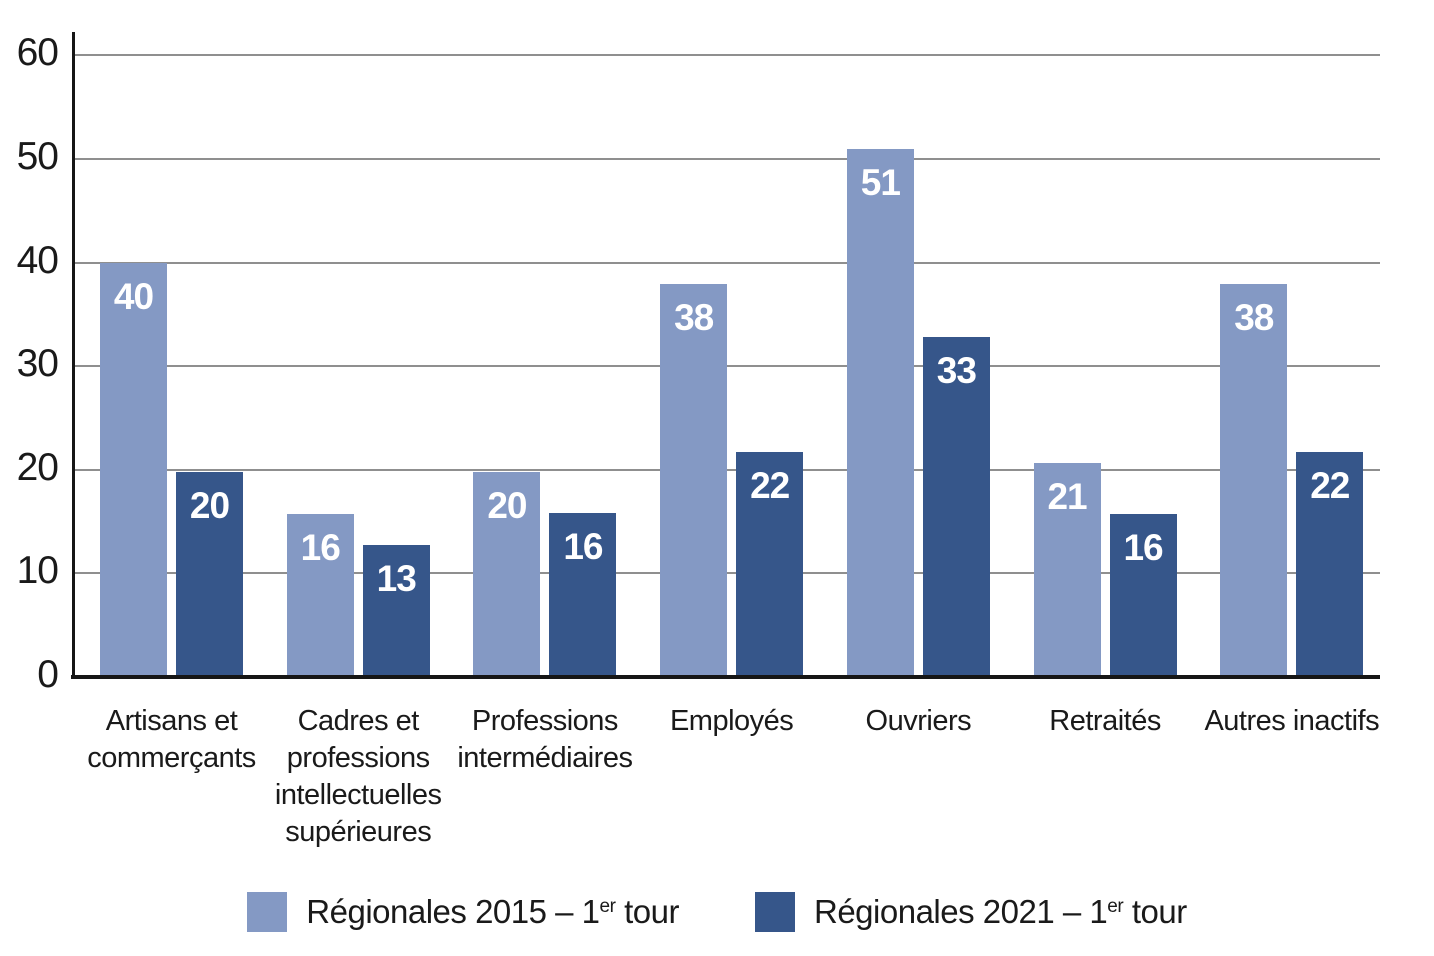  What do you see at coordinates (48, 675) in the screenshot?
I see `y-tick-label: 0` at bounding box center [48, 675].